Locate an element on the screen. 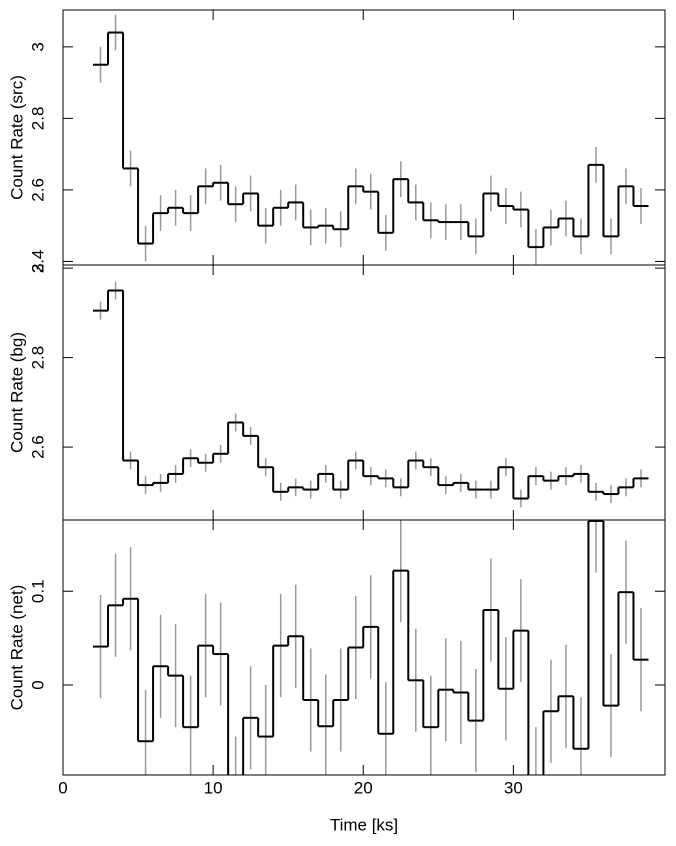 This screenshot has width=676, height=846. x-axis-label: Time [ks] is located at coordinates (364, 824).